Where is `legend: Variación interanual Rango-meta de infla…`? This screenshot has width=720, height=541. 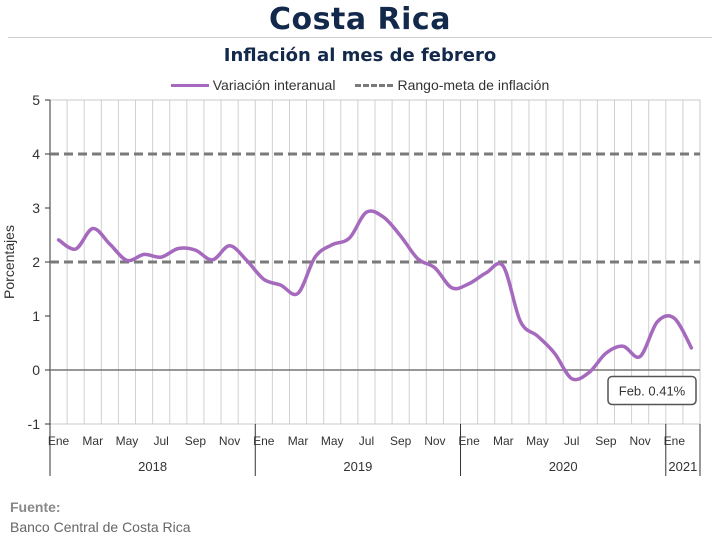 legend: Variación interanual Rango-meta de infla… is located at coordinates (360, 85).